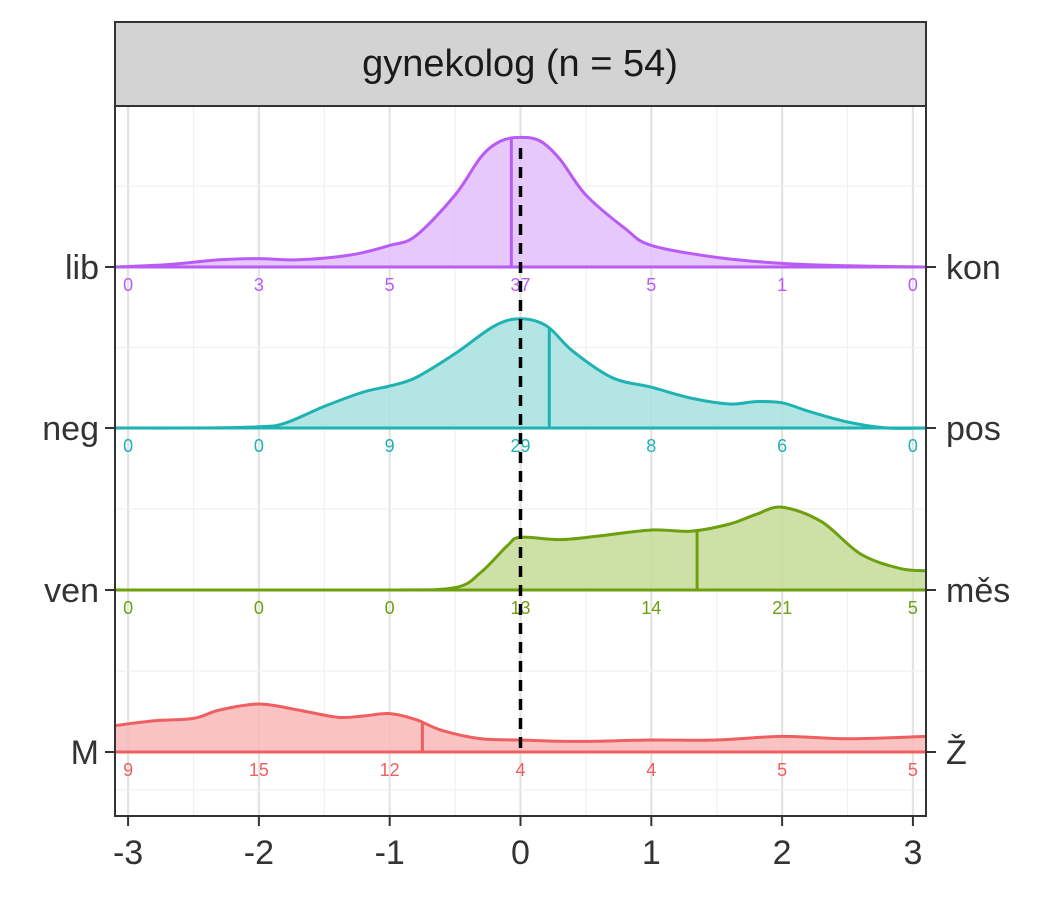  What do you see at coordinates (82, 268) in the screenshot?
I see `left-axis-label: lib` at bounding box center [82, 268].